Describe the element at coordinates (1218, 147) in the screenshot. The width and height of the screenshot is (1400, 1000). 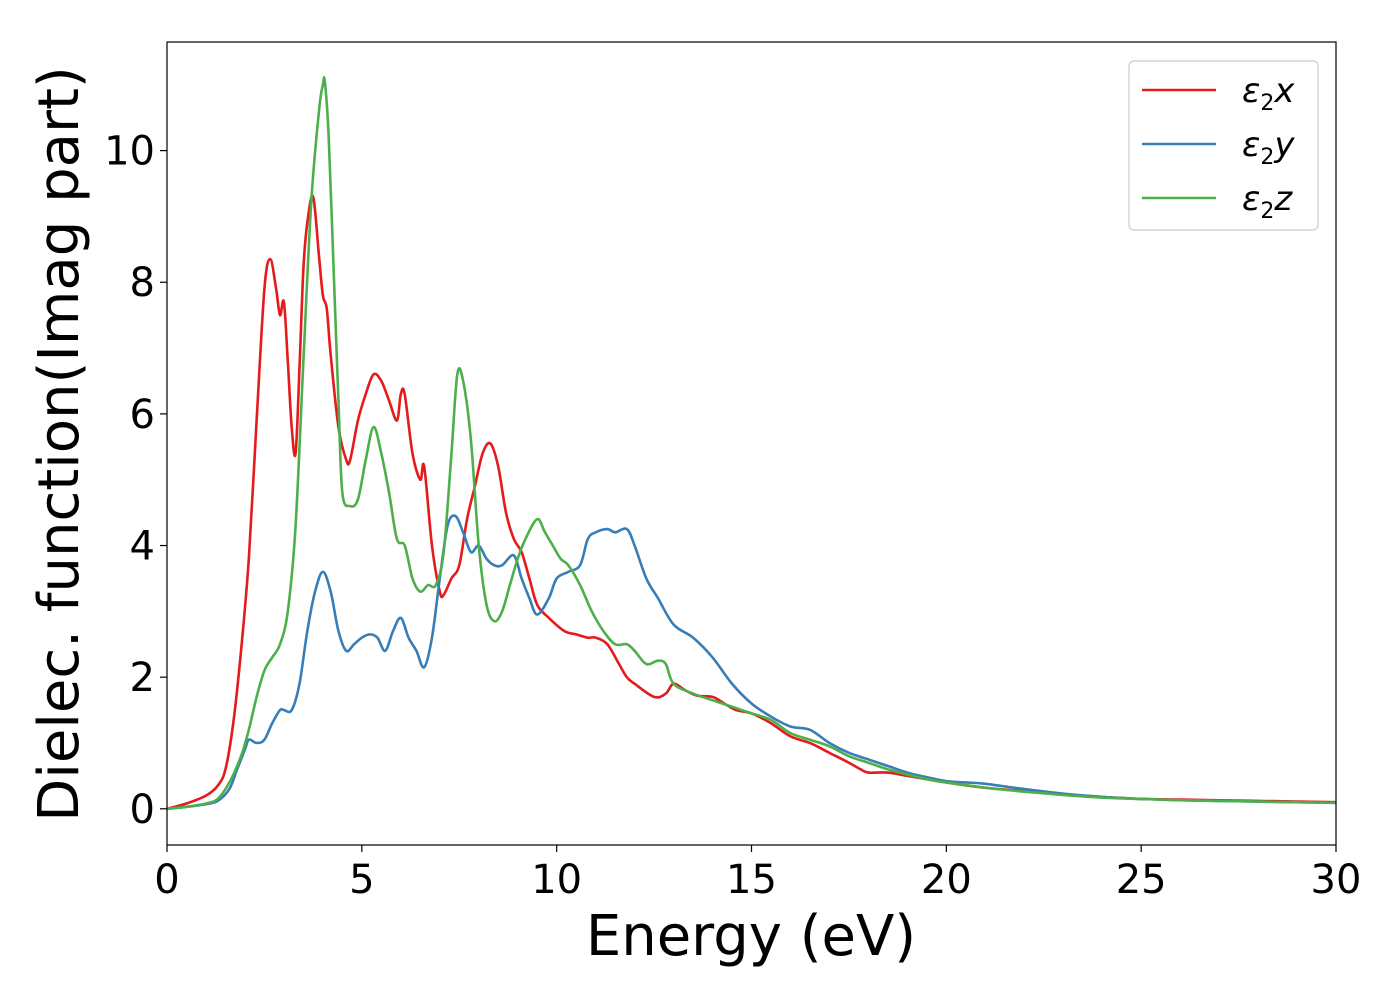
I see `legend-items: ε2x ε2y ε2z` at that location.